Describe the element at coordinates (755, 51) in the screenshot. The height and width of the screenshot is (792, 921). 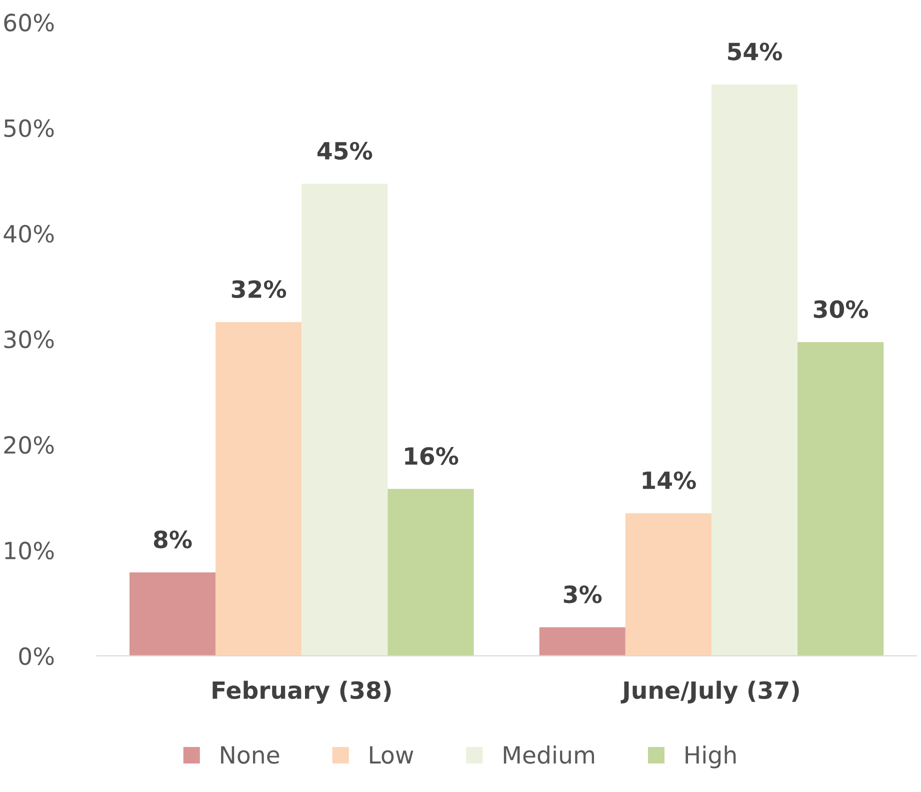
I see `data-label: 54%` at that location.